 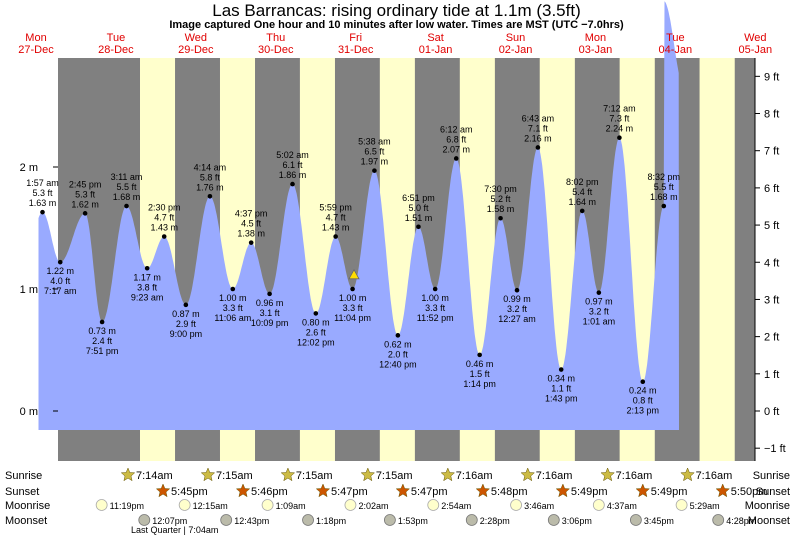 What do you see at coordinates (676, 50) in the screenshot?
I see `day-date: 04-Jan` at bounding box center [676, 50].